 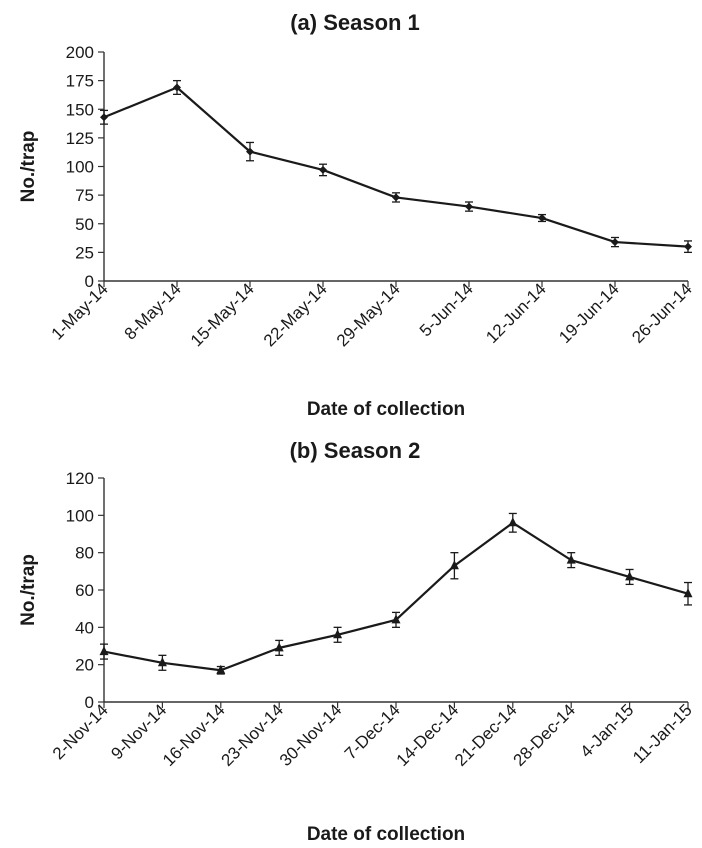 I want to click on x-tick-label: 5-Jun-14, so click(x=446, y=309).